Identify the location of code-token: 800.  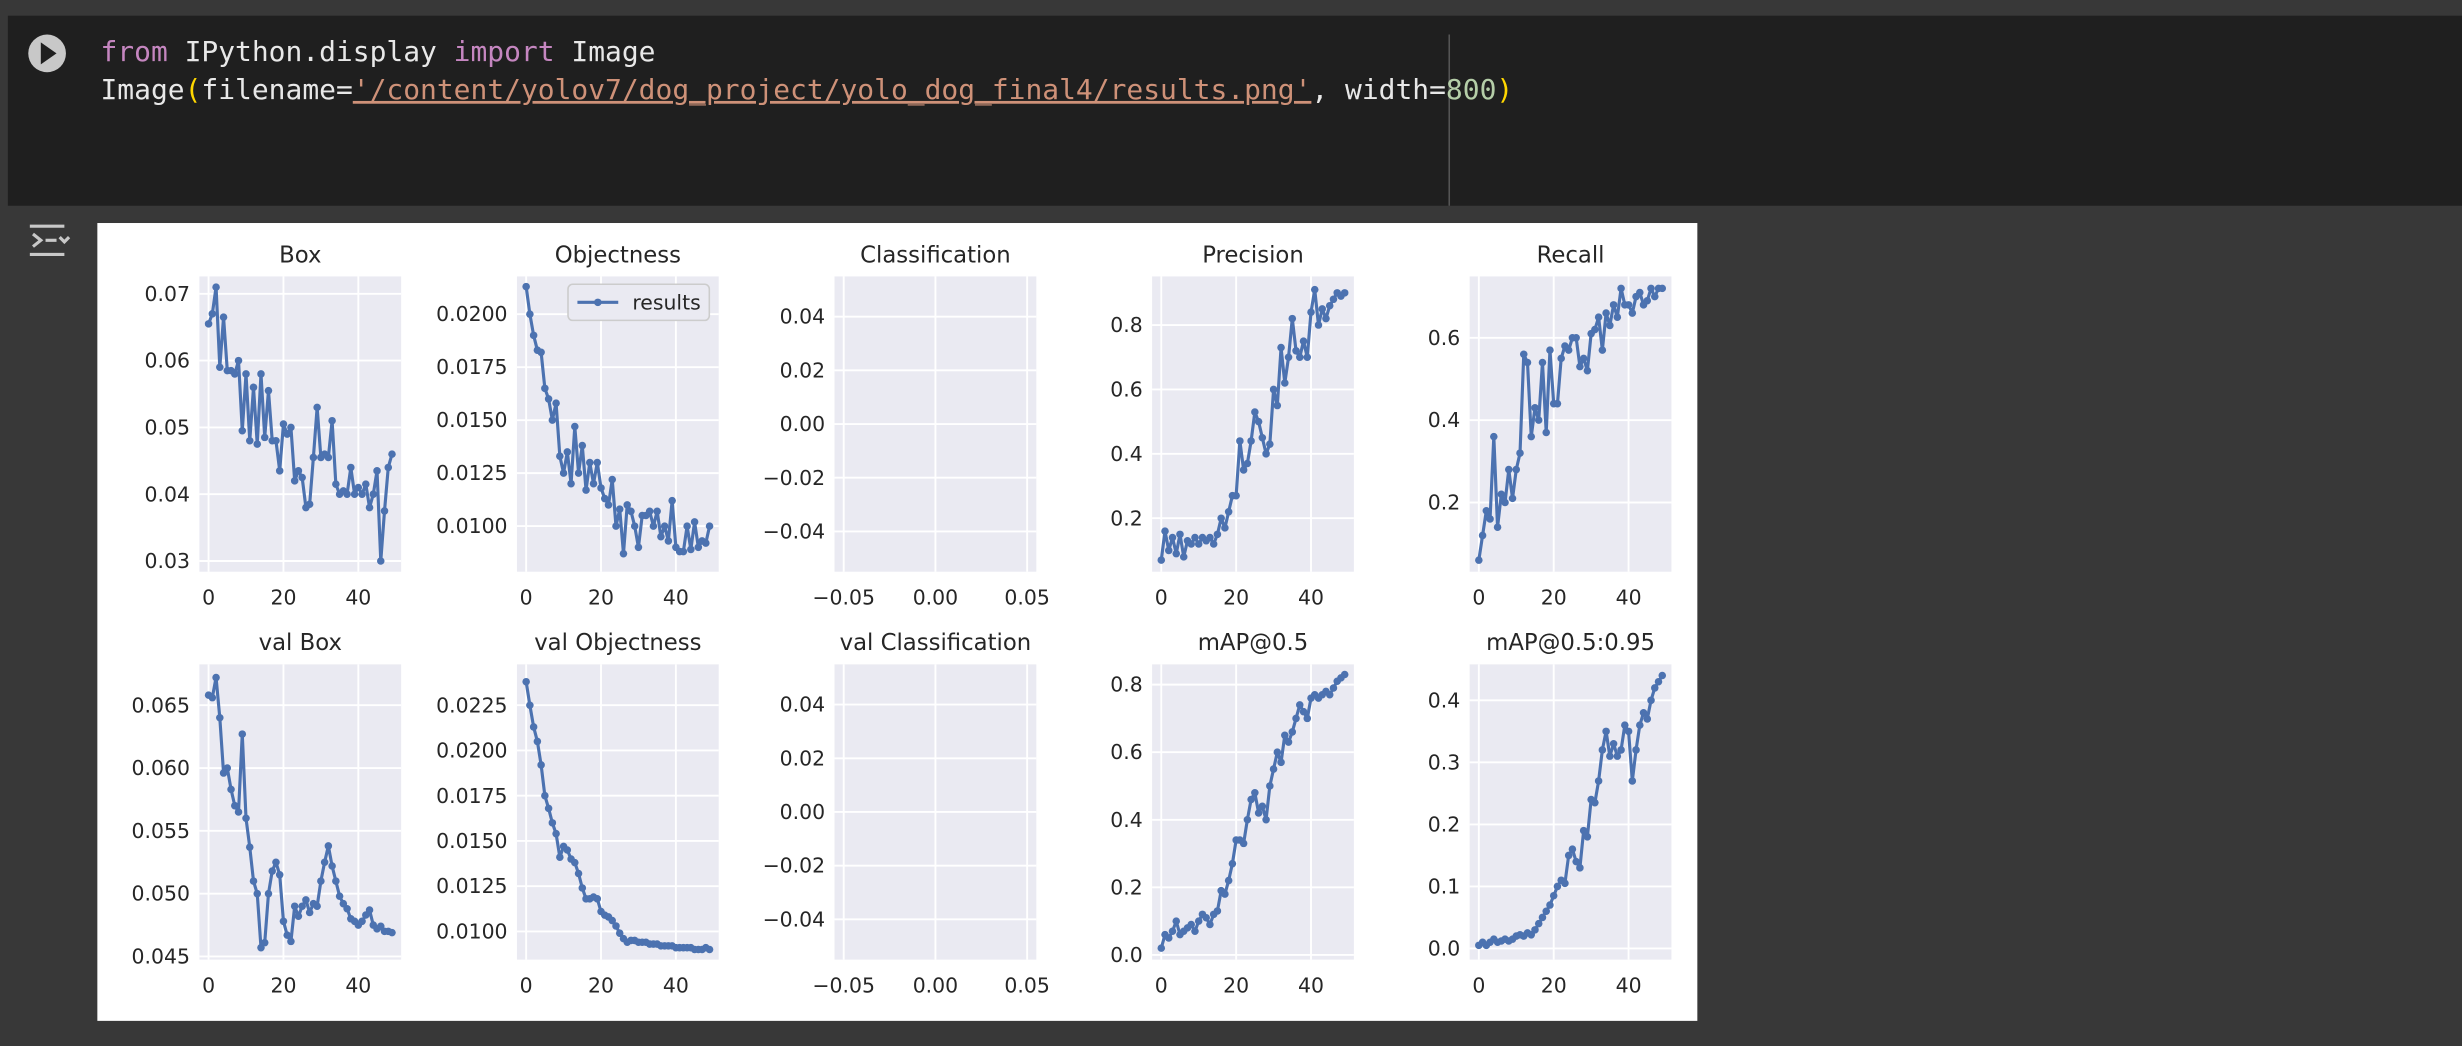
(1471, 89).